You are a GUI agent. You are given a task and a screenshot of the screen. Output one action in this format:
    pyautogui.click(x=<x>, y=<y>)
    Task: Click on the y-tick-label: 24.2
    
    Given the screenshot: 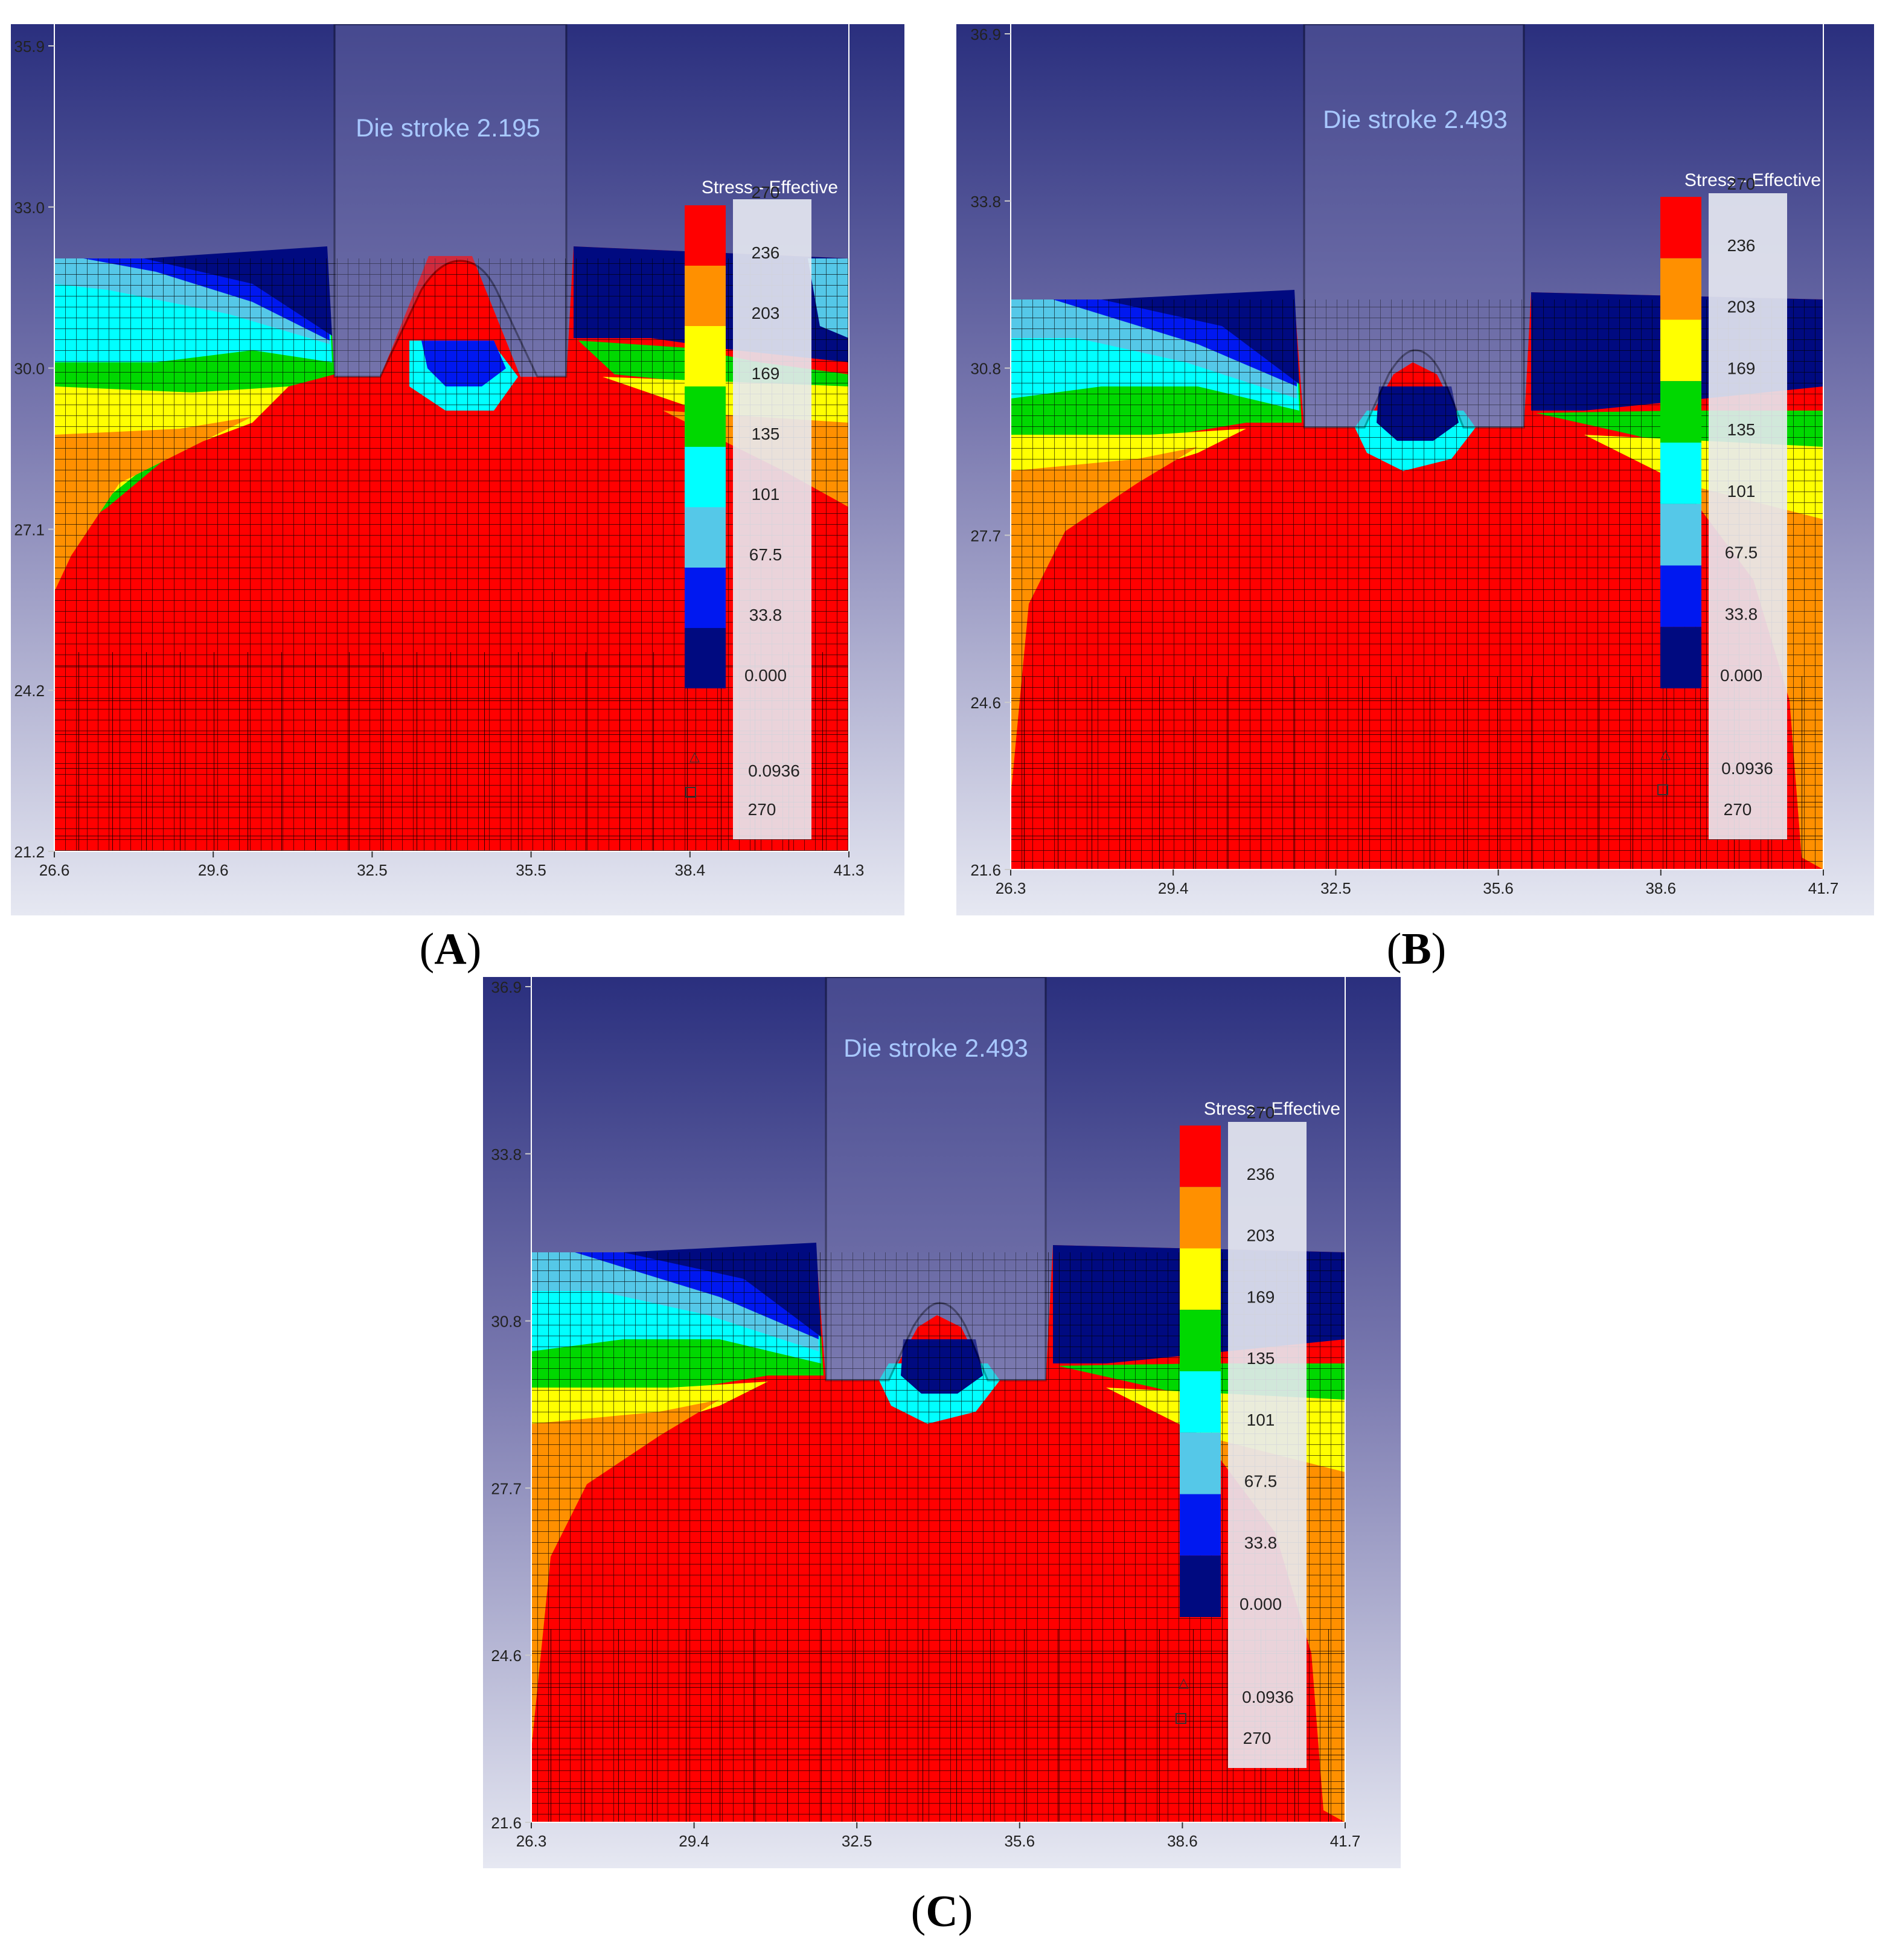 What is the action you would take?
    pyautogui.click(x=29, y=691)
    